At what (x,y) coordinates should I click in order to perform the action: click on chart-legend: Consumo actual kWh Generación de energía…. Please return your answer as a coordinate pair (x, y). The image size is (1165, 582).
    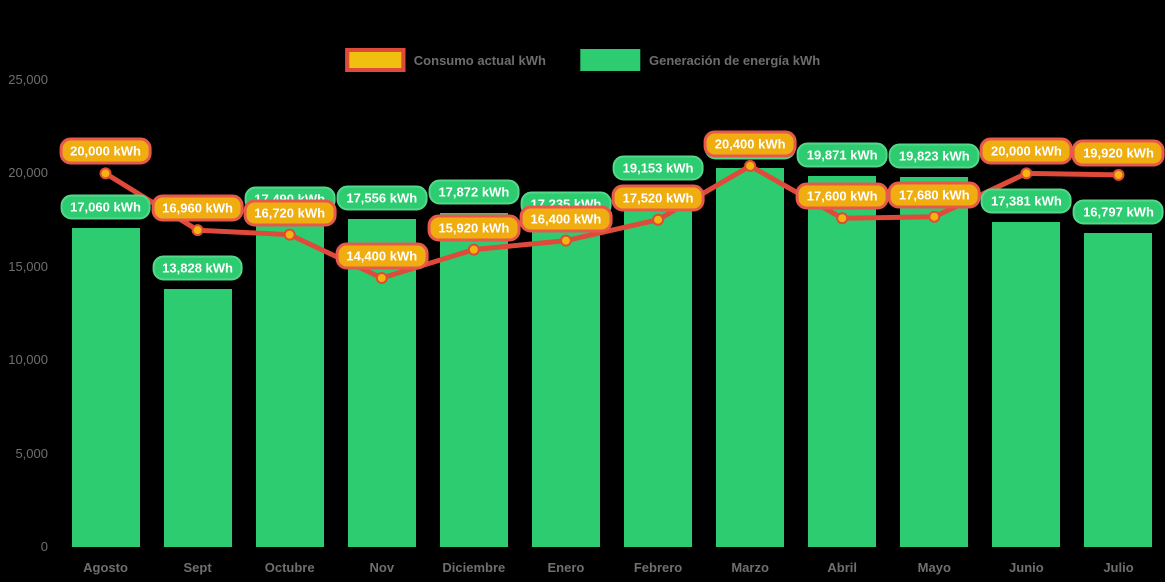
    Looking at the image, I should click on (582, 60).